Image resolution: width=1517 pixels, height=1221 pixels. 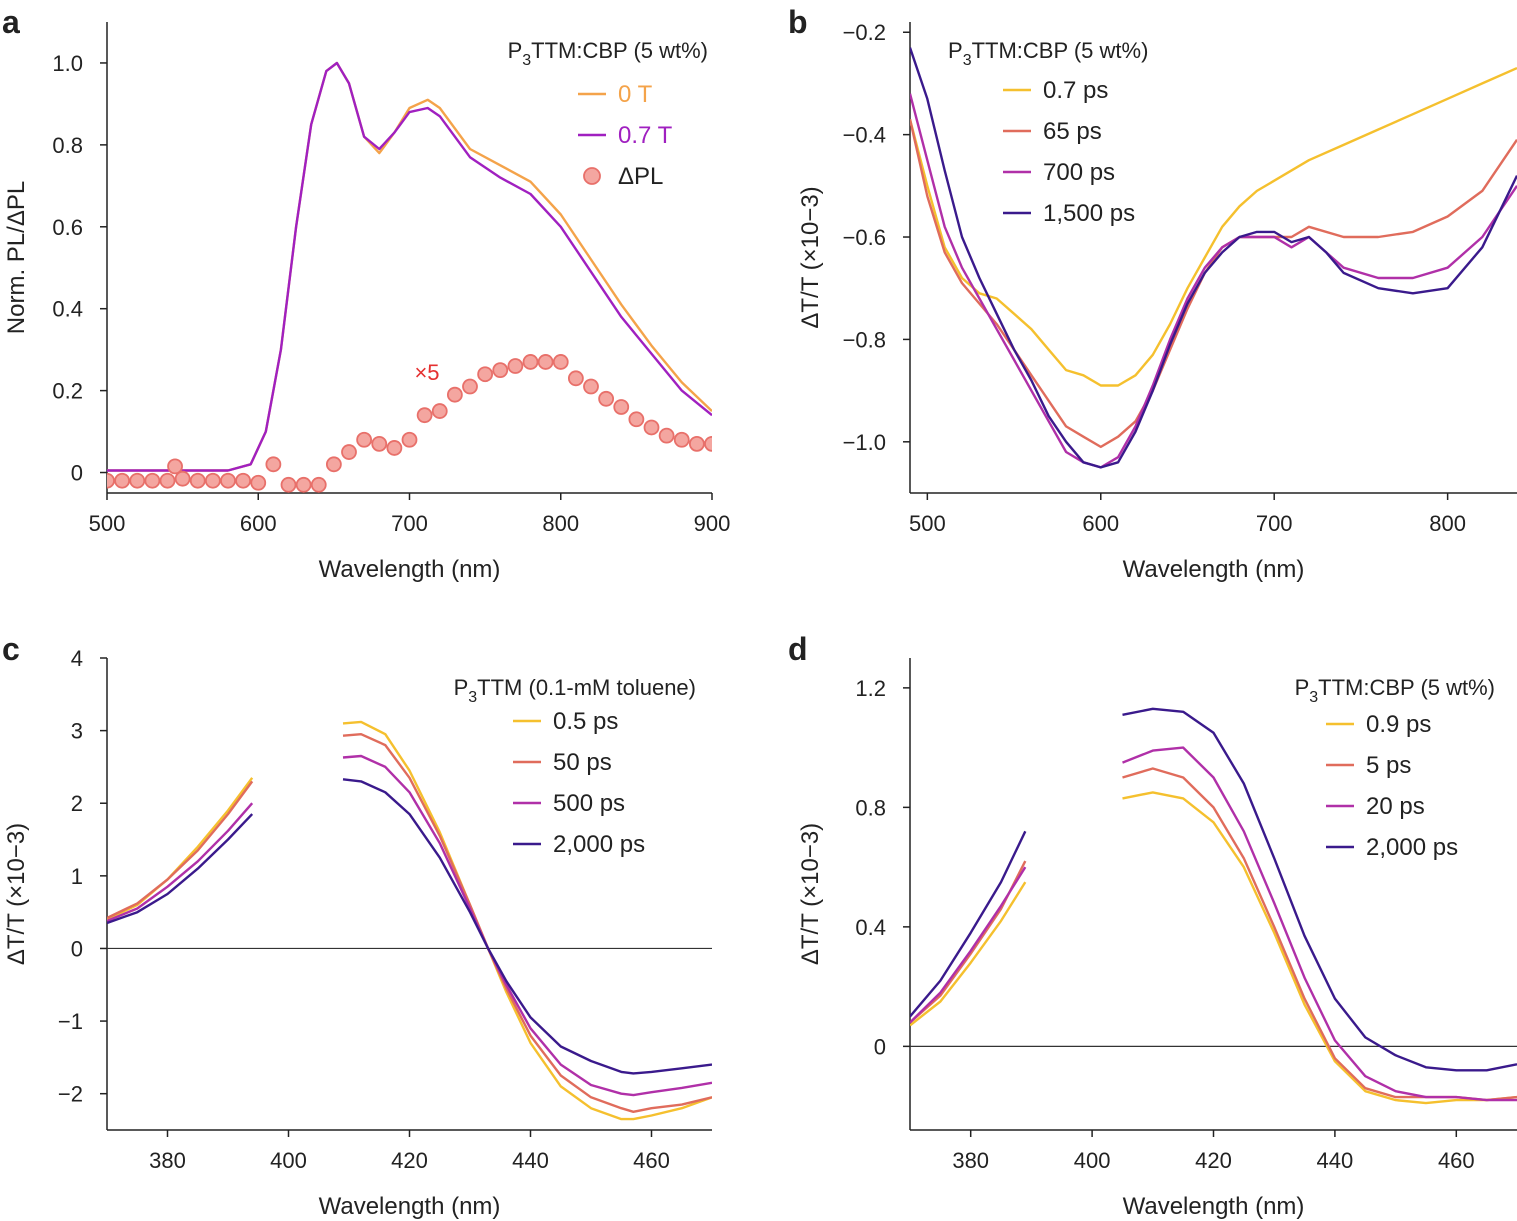 I want to click on panel-letter: a, so click(x=11, y=22).